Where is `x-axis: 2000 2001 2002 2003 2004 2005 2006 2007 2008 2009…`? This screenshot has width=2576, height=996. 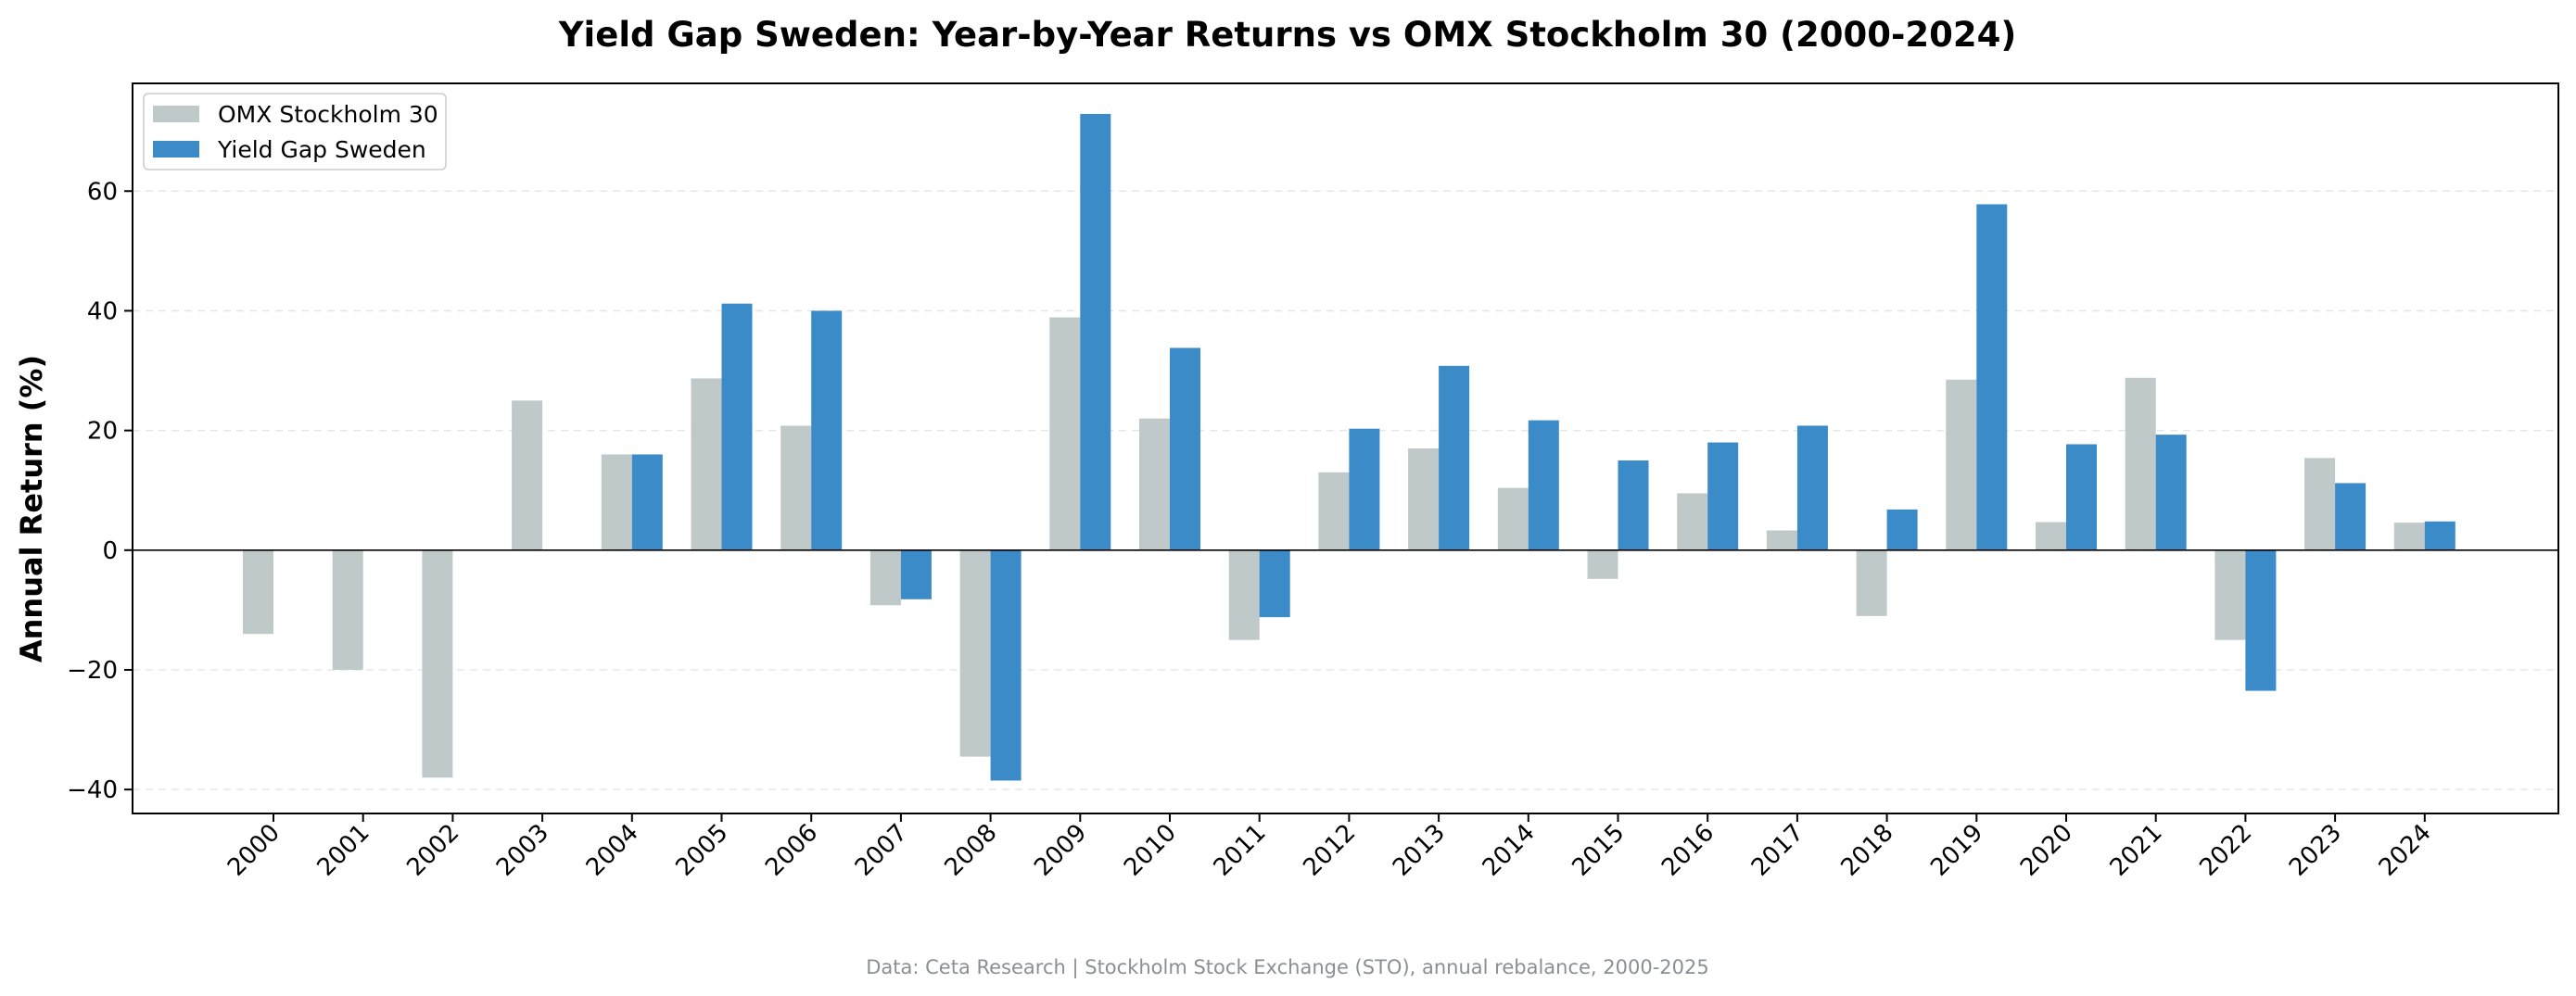 x-axis: 2000 2001 2002 2003 2004 2005 2006 2007 2008 2009… is located at coordinates (1329, 847).